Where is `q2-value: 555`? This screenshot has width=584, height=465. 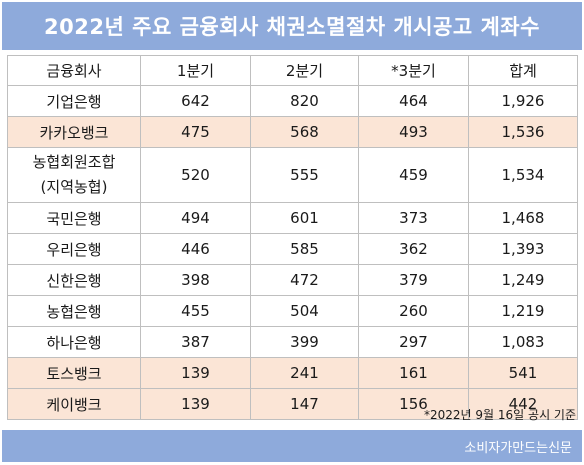 q2-value: 555 is located at coordinates (304, 175).